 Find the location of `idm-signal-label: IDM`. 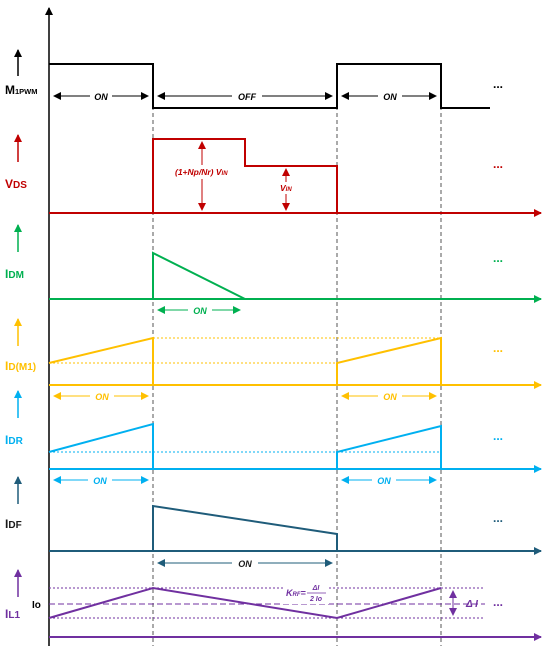

idm-signal-label: IDM is located at coordinates (14, 274).